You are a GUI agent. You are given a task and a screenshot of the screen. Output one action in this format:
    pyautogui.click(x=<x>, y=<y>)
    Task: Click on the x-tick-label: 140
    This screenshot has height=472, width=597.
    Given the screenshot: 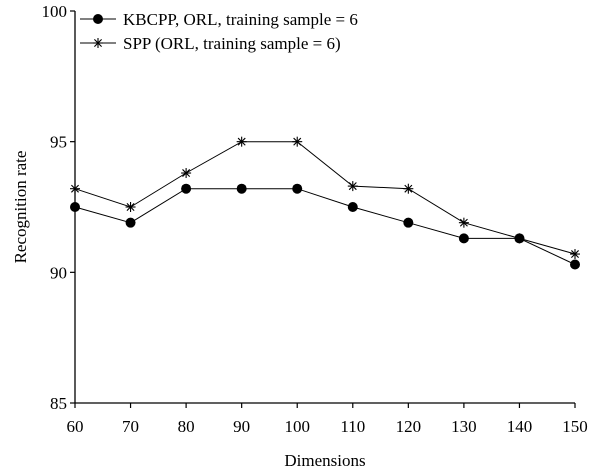 What is the action you would take?
    pyautogui.click(x=520, y=426)
    